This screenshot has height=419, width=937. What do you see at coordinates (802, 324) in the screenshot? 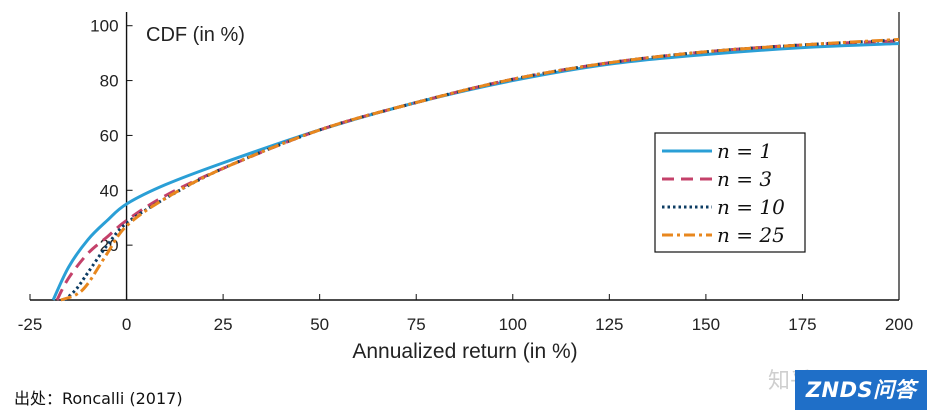
I see `x-tick-label: 175` at bounding box center [802, 324].